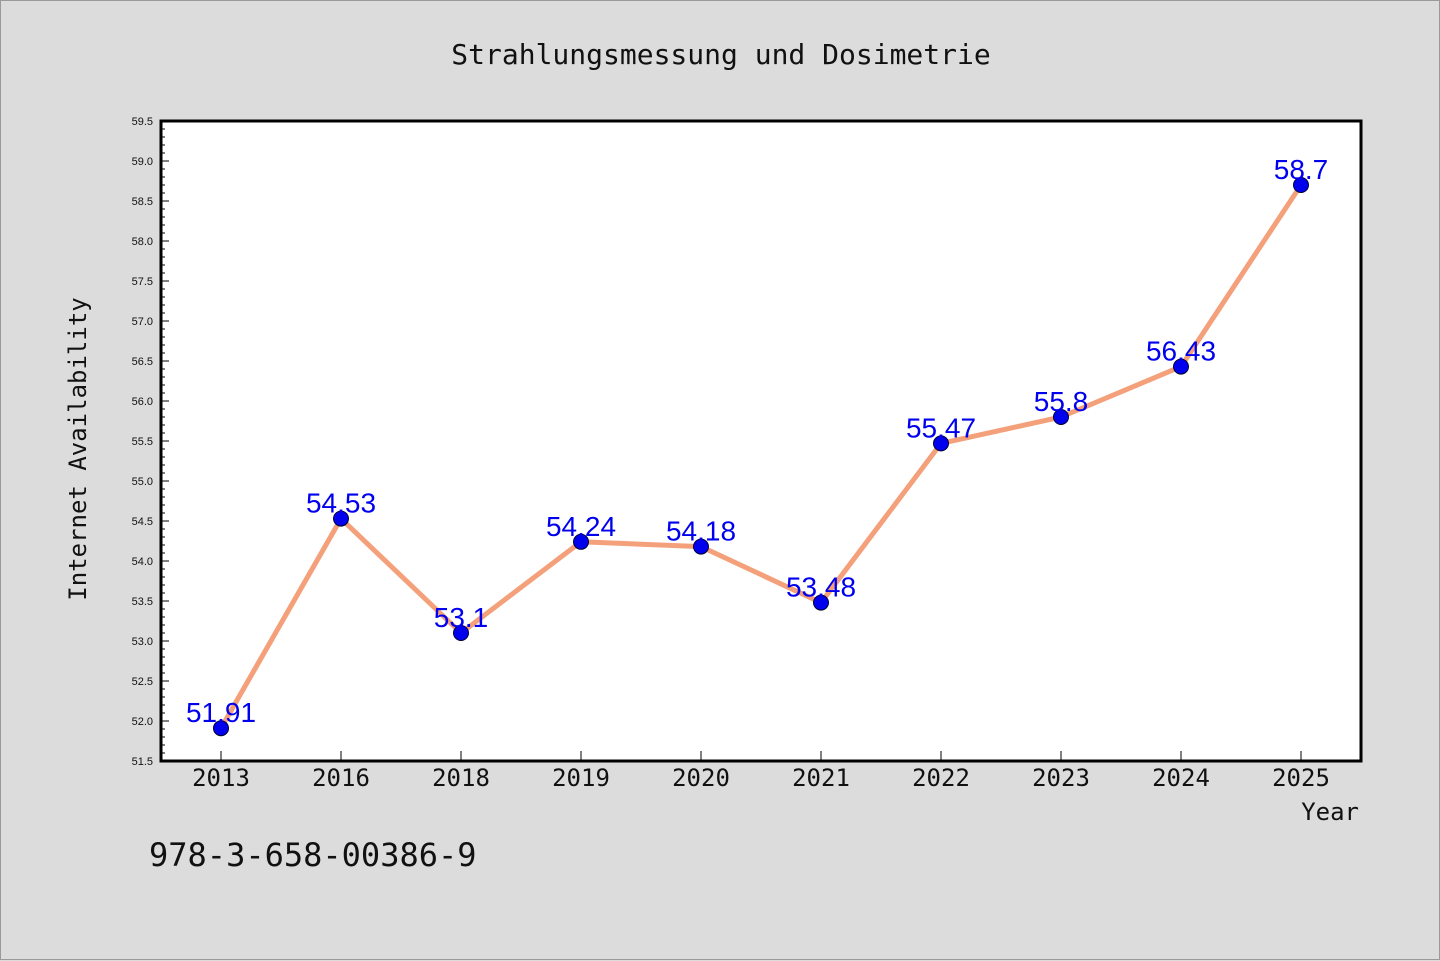 The width and height of the screenshot is (1440, 961). Describe the element at coordinates (761, 771) in the screenshot. I see `x-axis: 2013 2016 2018 2019 2020 2021 2022 2023 2024 2025` at that location.